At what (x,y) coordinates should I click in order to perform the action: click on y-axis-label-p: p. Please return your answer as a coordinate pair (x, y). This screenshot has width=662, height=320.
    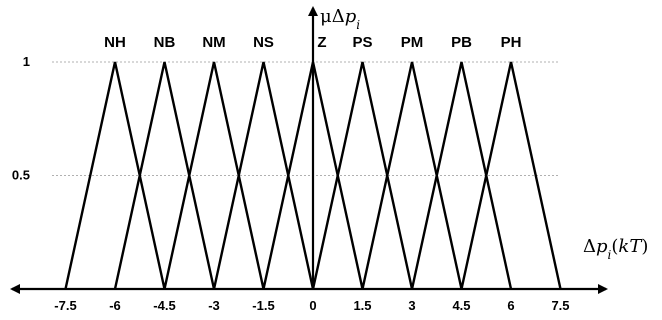
    Looking at the image, I should click on (351, 16).